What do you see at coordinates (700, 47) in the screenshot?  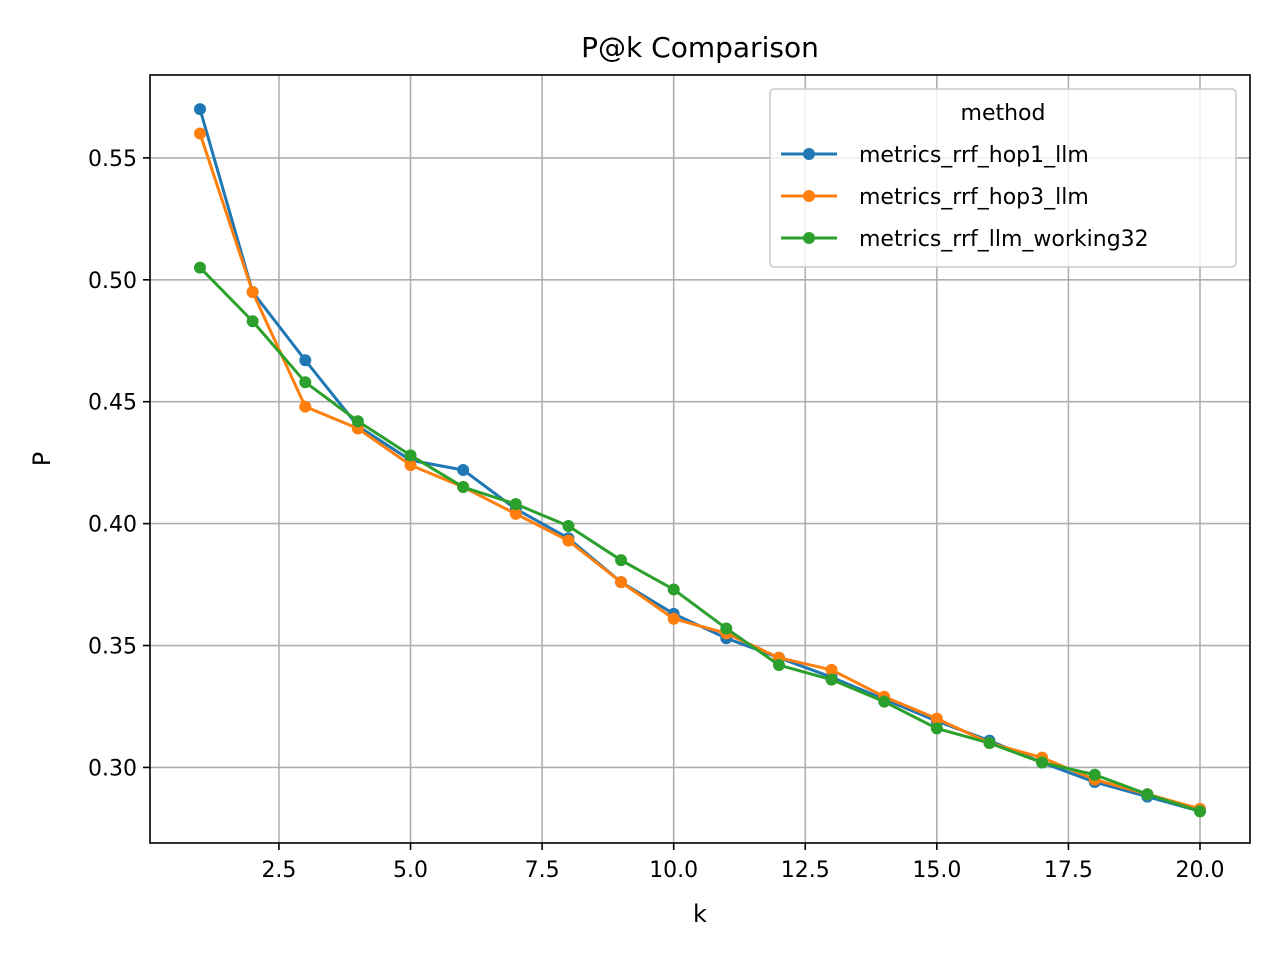 I see `chart-title: P@k Comparison` at bounding box center [700, 47].